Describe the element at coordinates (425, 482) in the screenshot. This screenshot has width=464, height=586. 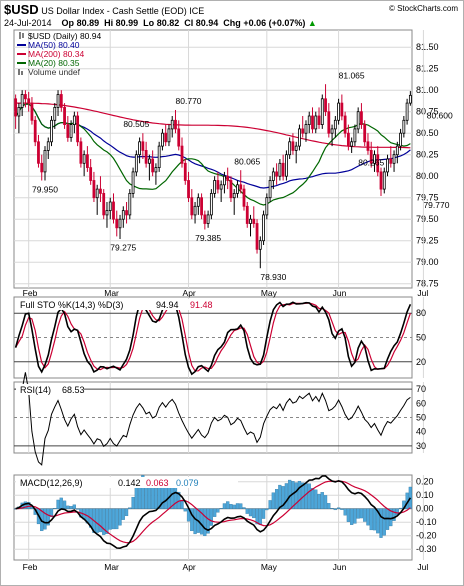
I see `macd-tick-label: 0.20` at that location.